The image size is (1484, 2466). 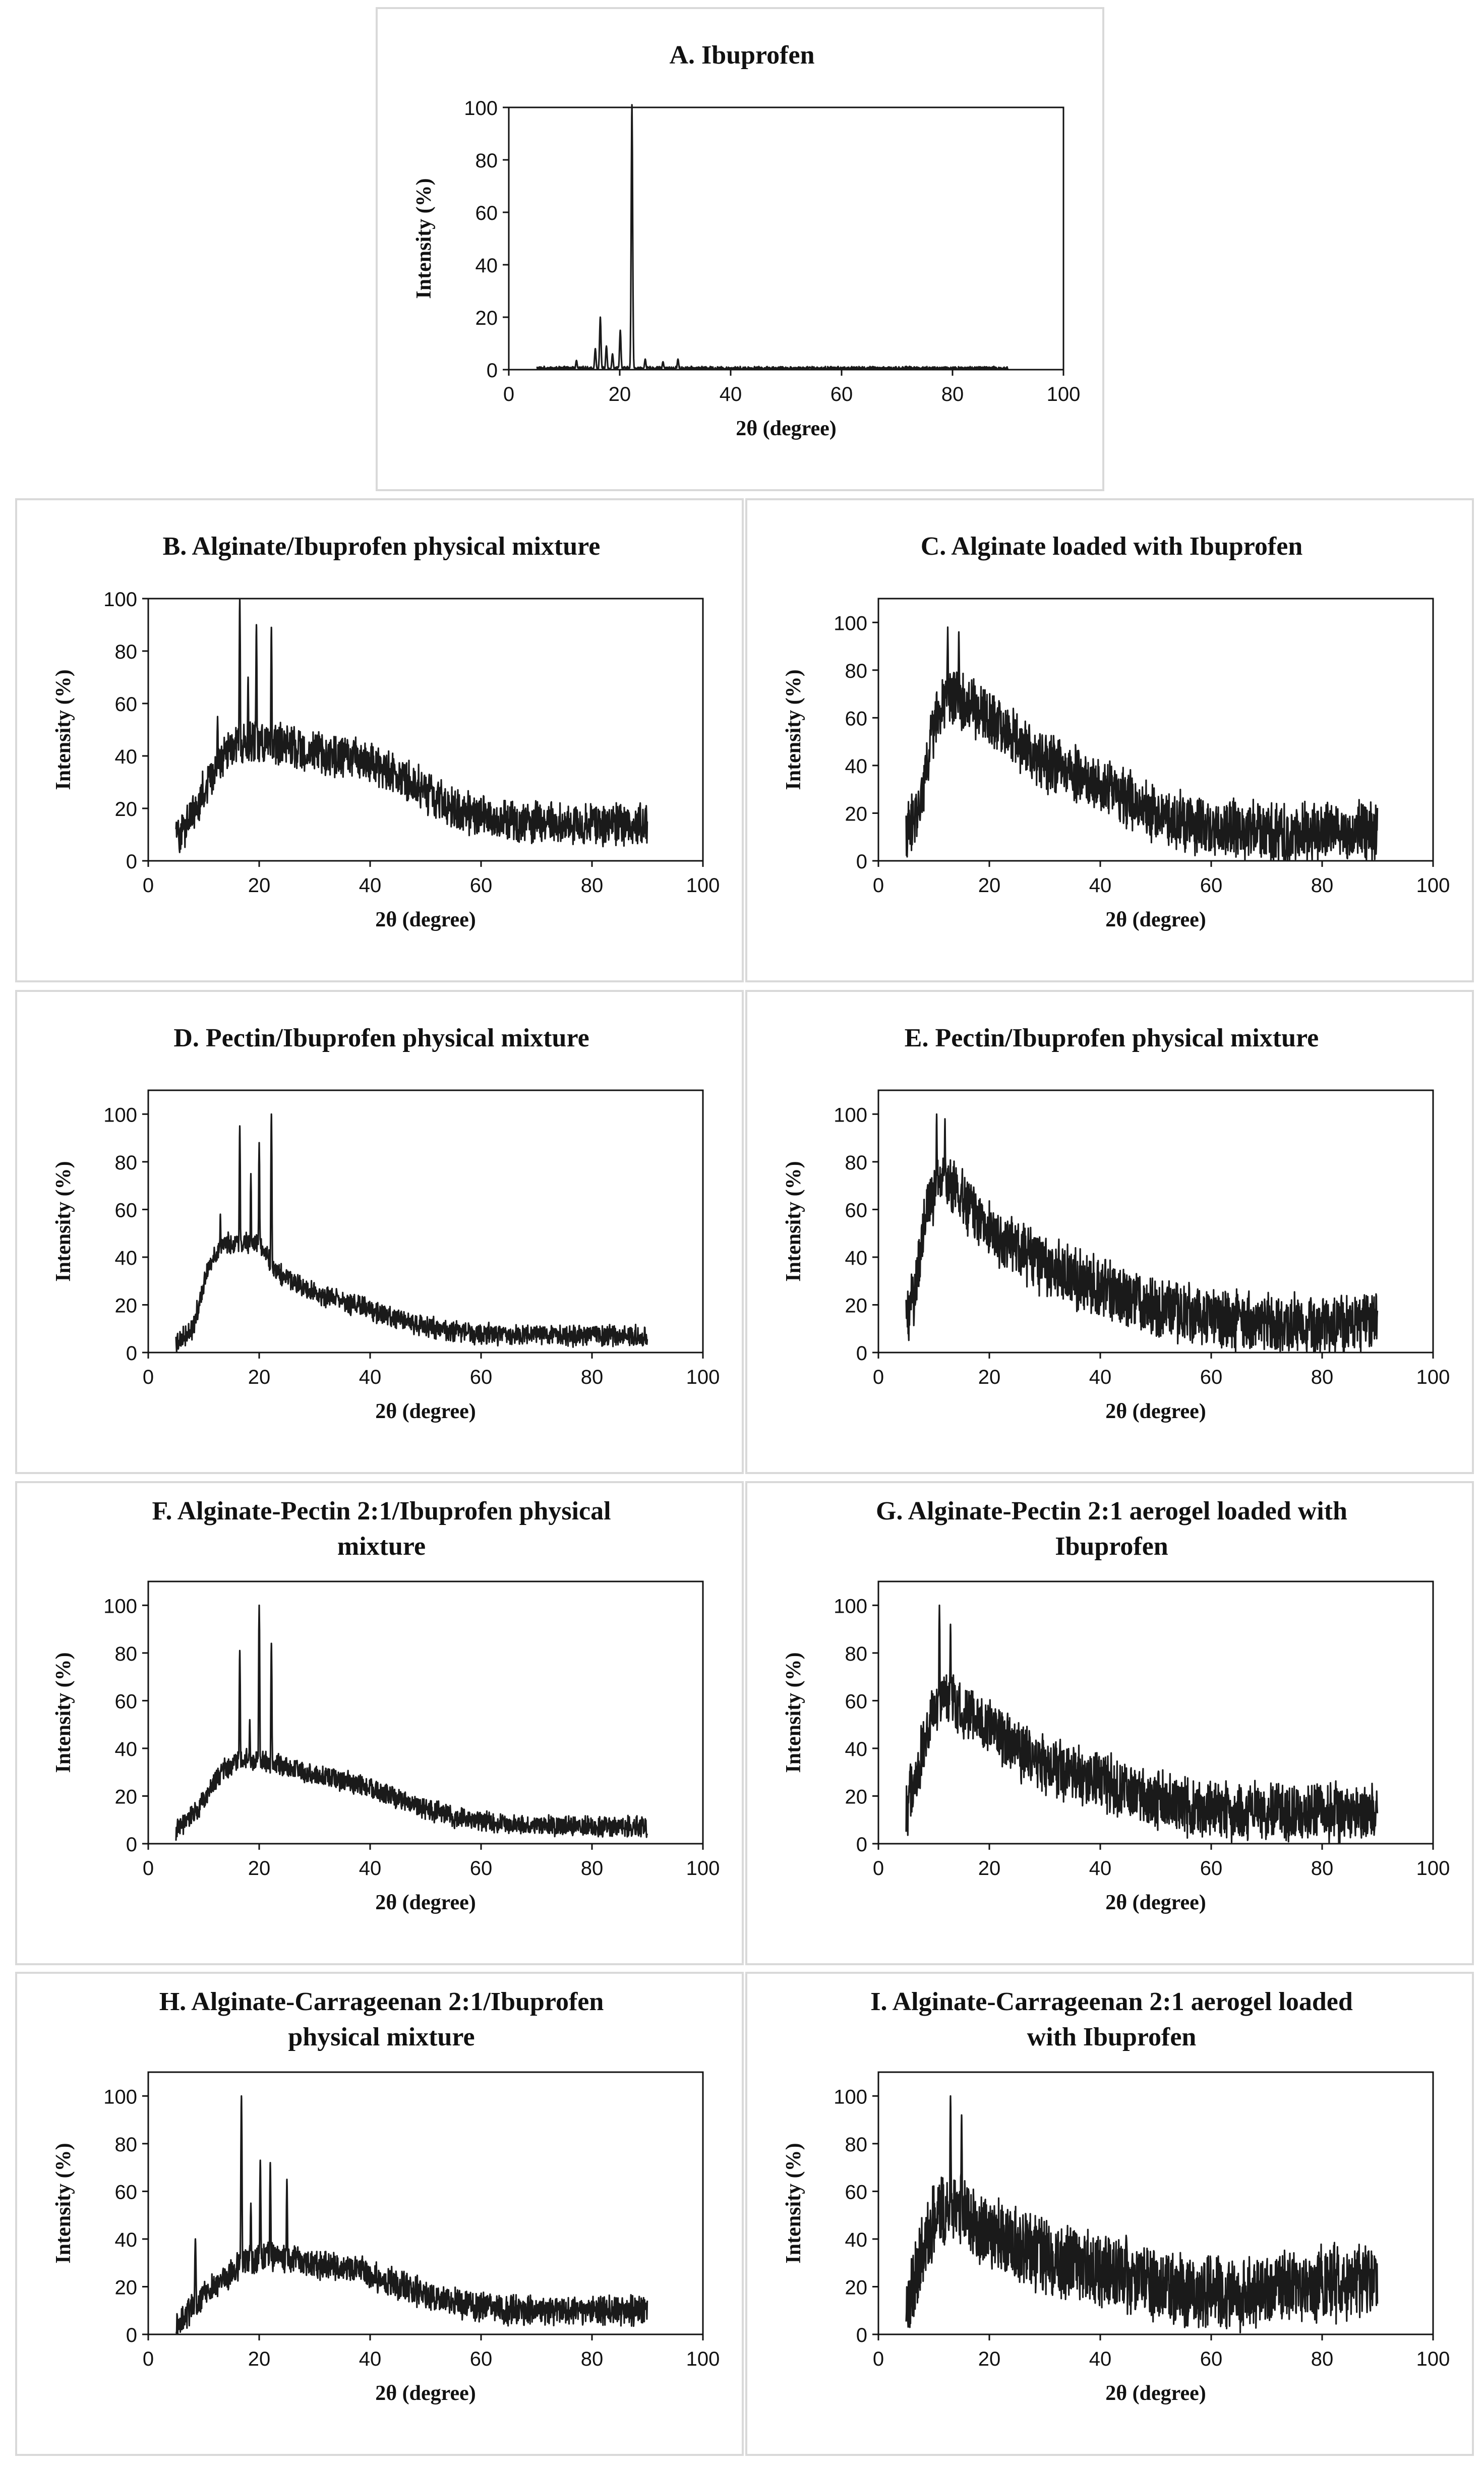 I want to click on chart-title-line: A. Ibuprofen, so click(x=741, y=55).